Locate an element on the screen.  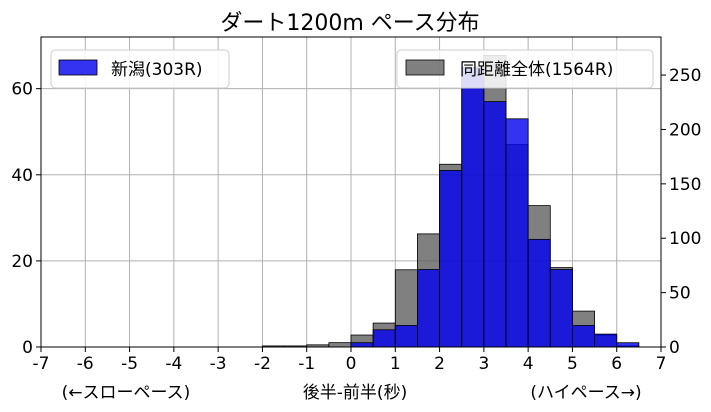
y-left-tick-label: 60 is located at coordinates (22, 90).